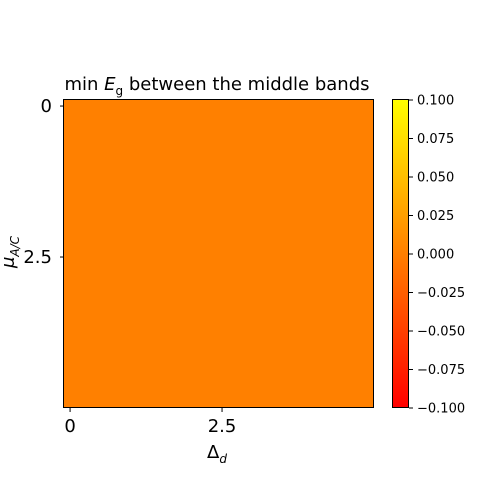 This screenshot has height=500, width=500. Describe the element at coordinates (150, 422) in the screenshot. I see `x-axis-ticks: 0 2.5` at that location.